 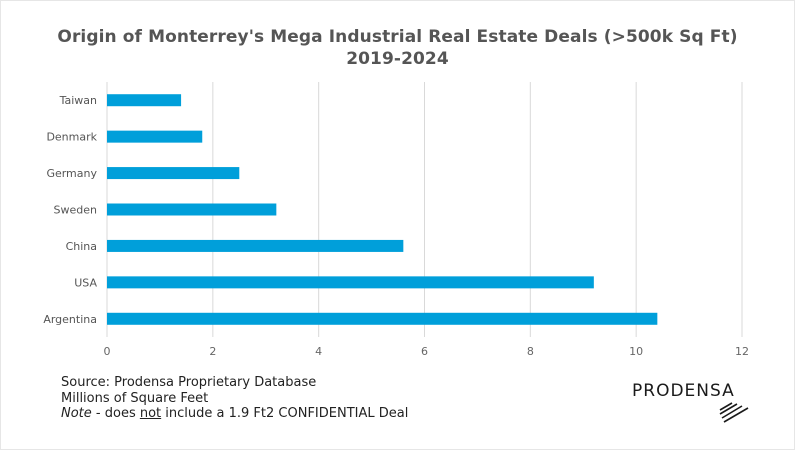 What do you see at coordinates (155, 136) in the screenshot?
I see `bar-denmark` at bounding box center [155, 136].